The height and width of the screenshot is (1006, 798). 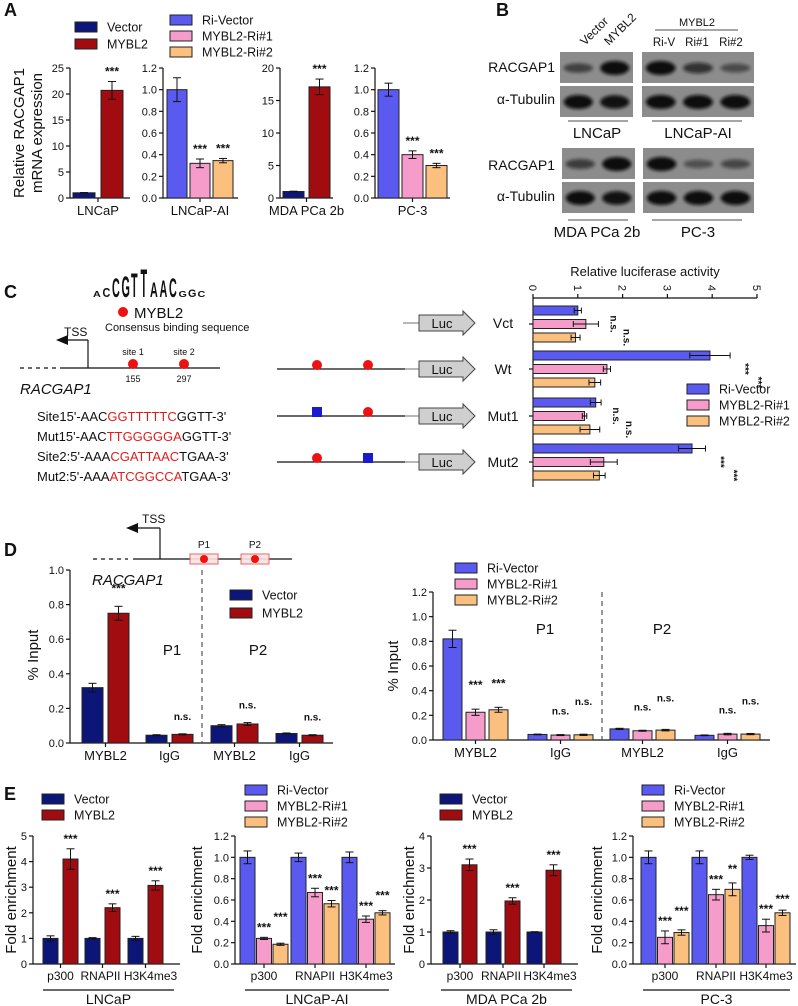 What do you see at coordinates (271, 167) in the screenshot?
I see `y-tick-label: 5` at bounding box center [271, 167].